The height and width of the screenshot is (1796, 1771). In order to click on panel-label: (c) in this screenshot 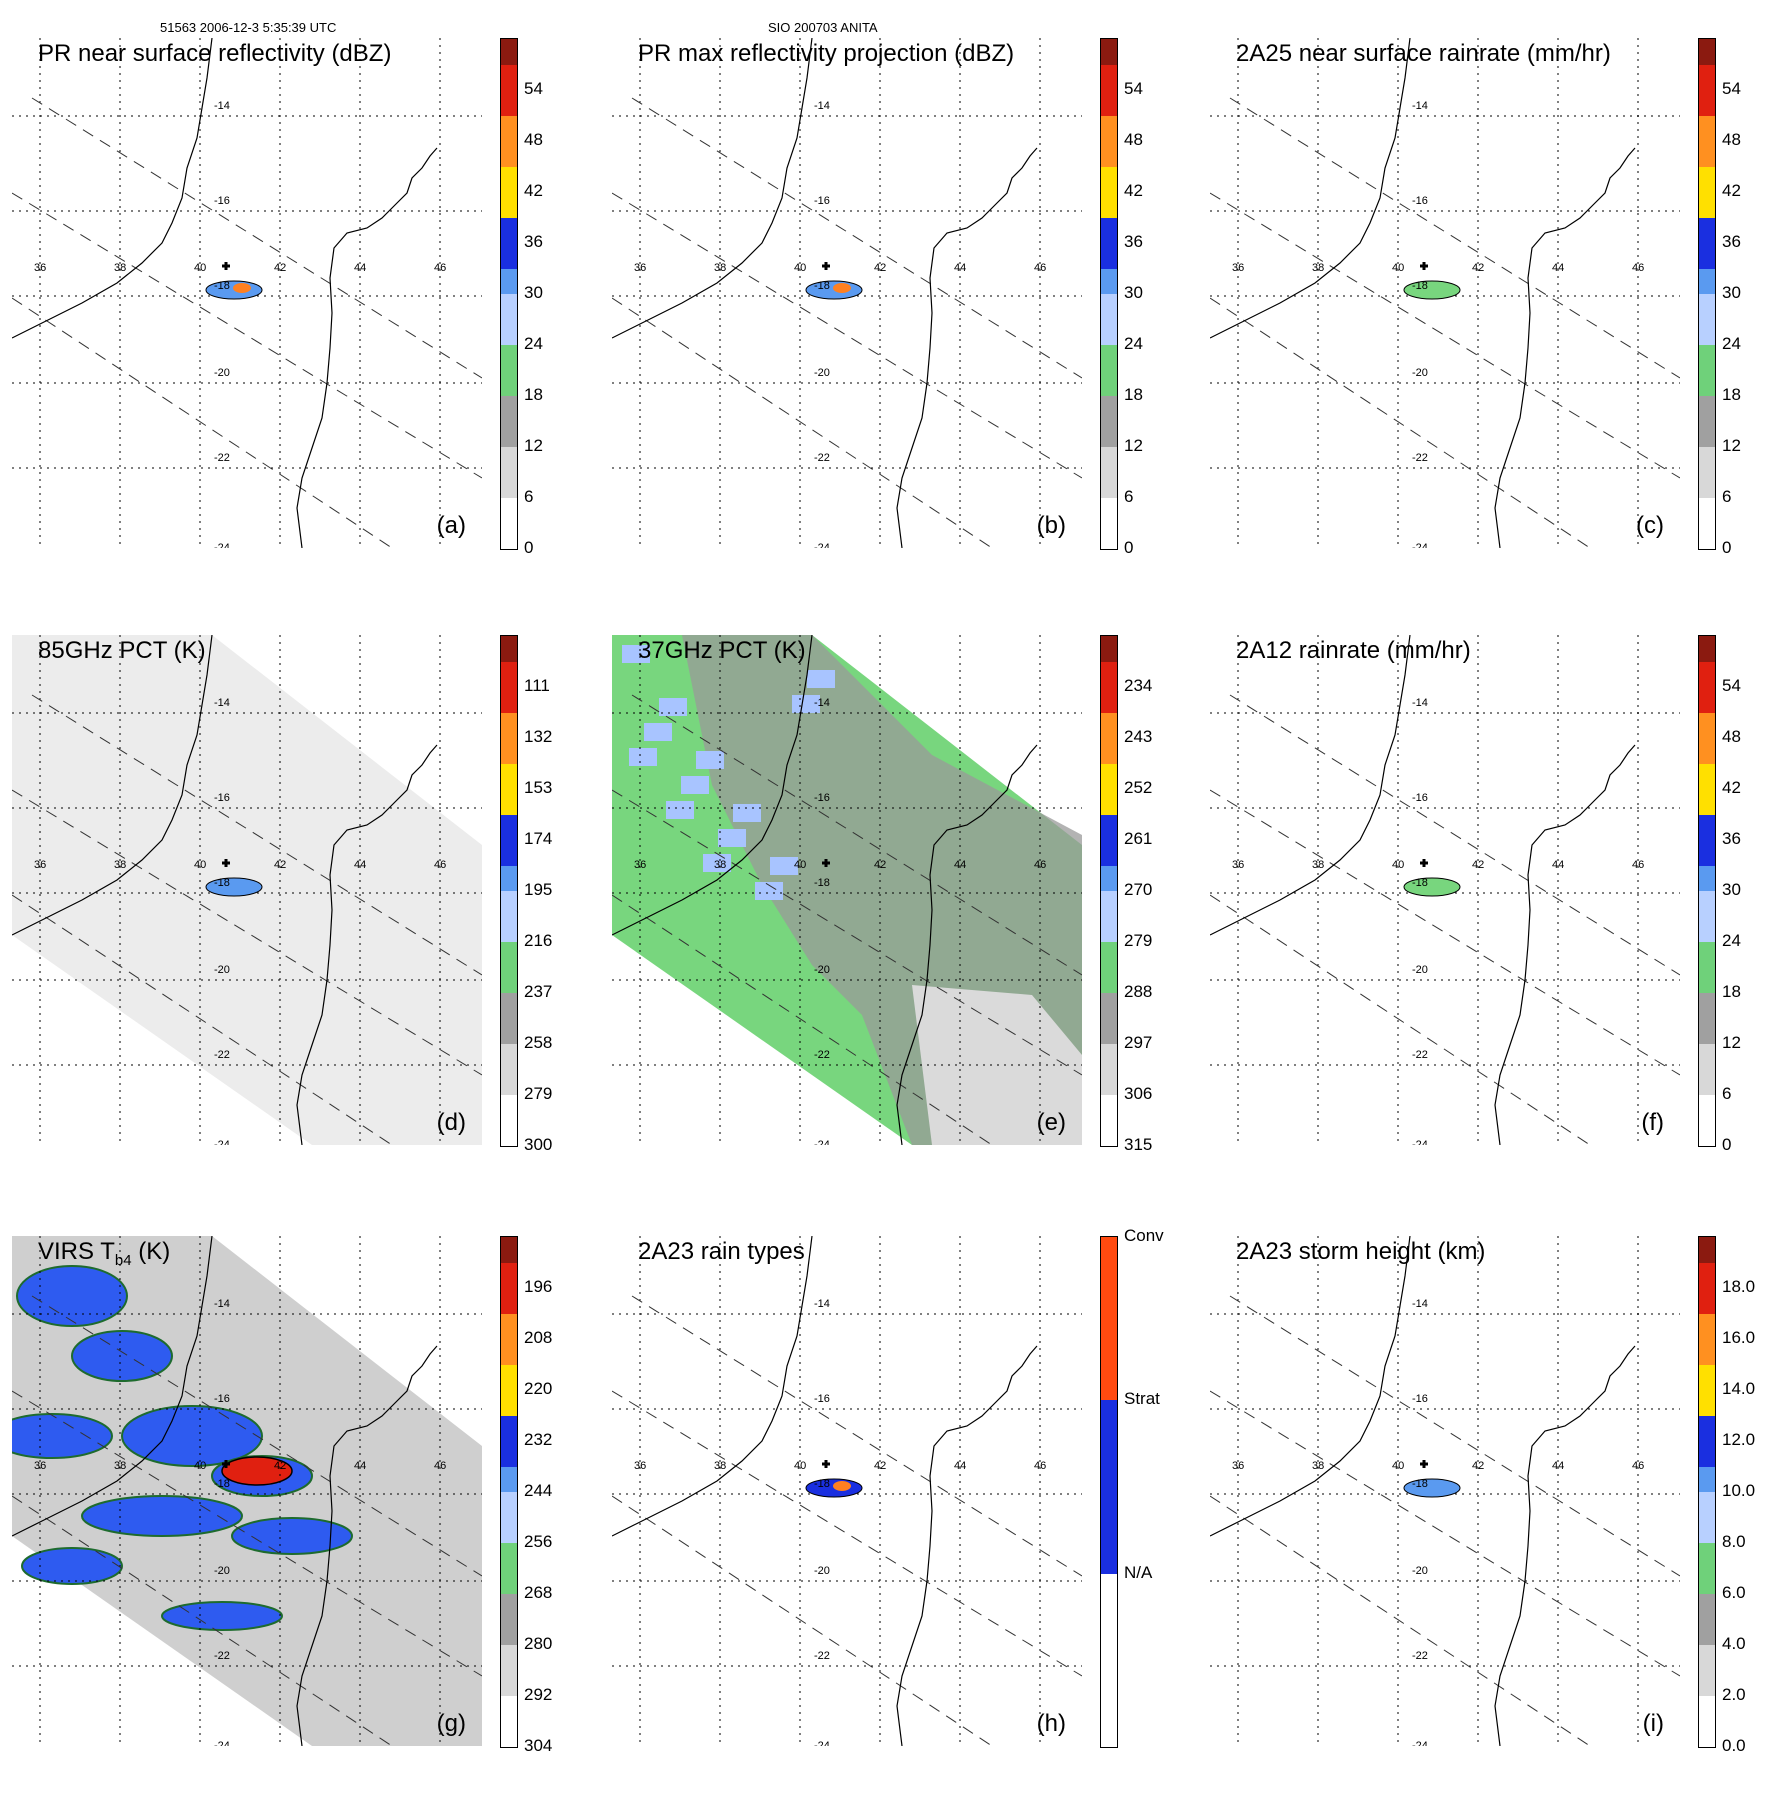, I will do `click(1650, 525)`.